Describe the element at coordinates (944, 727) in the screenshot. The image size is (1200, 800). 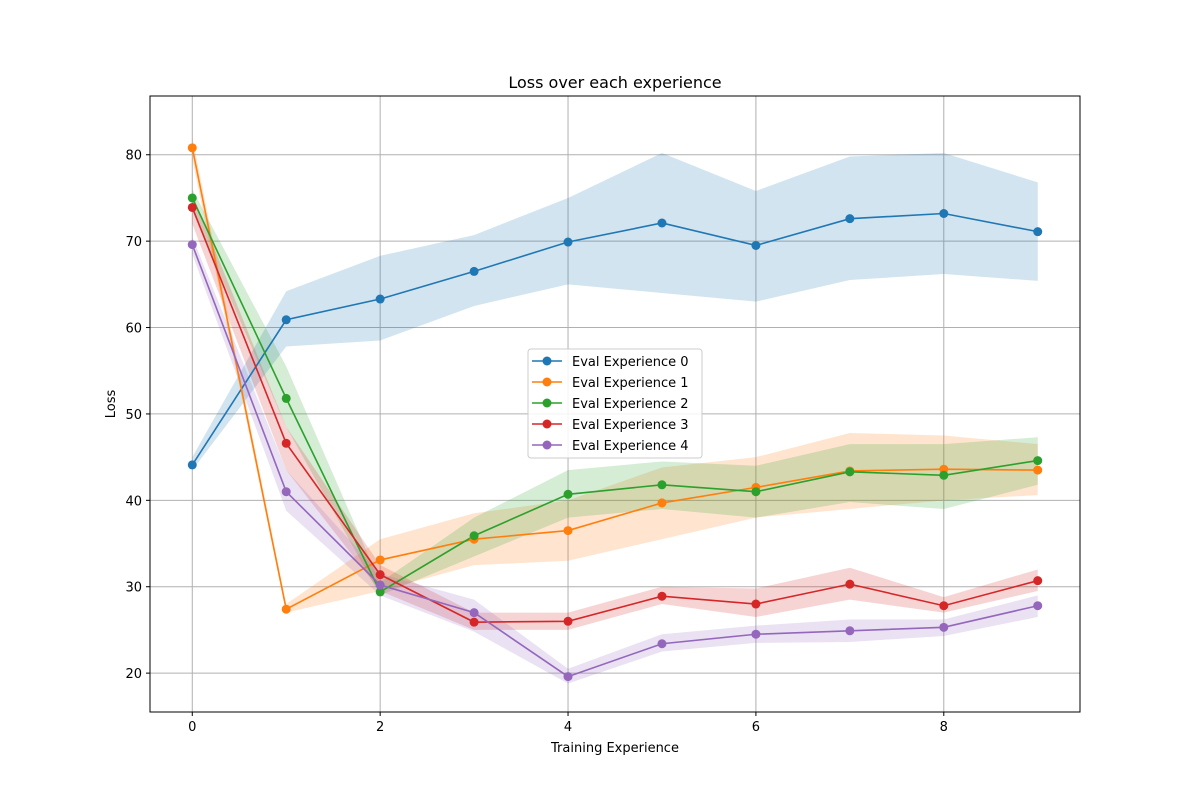
I see `x-tick-label: 8` at that location.